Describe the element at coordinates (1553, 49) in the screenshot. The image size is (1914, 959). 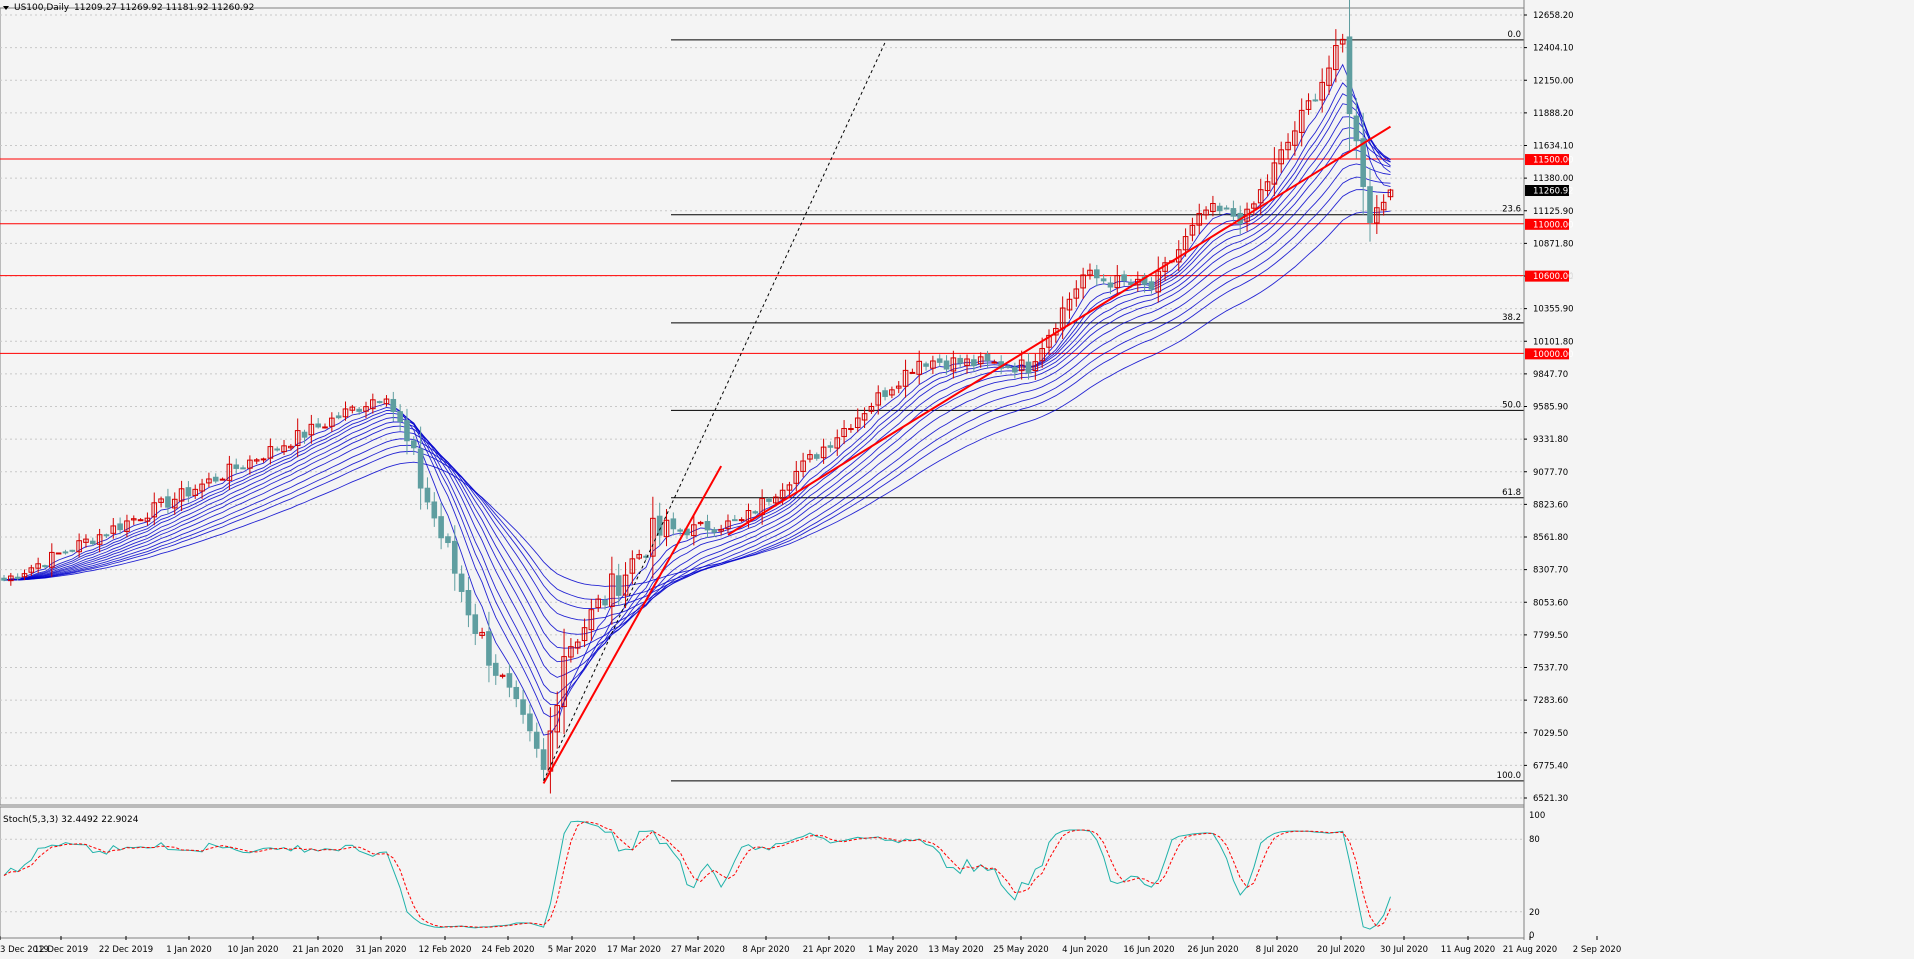
I see `price-tick-label: 12404.10` at that location.